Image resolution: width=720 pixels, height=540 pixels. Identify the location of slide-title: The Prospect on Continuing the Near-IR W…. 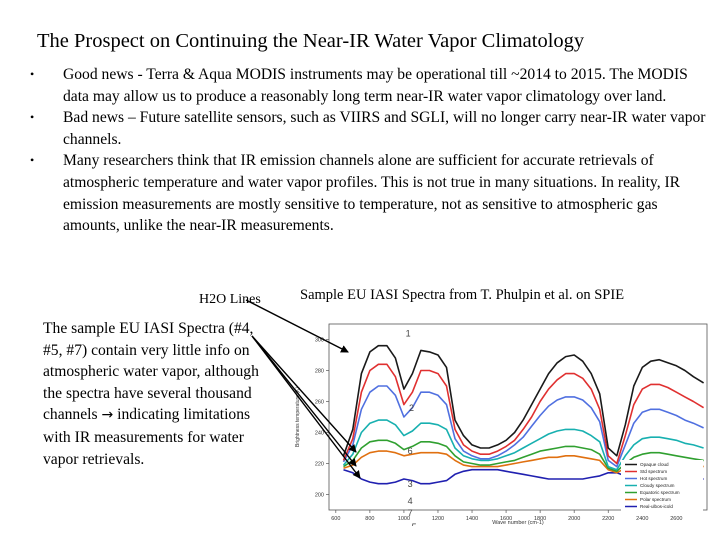
(311, 41).